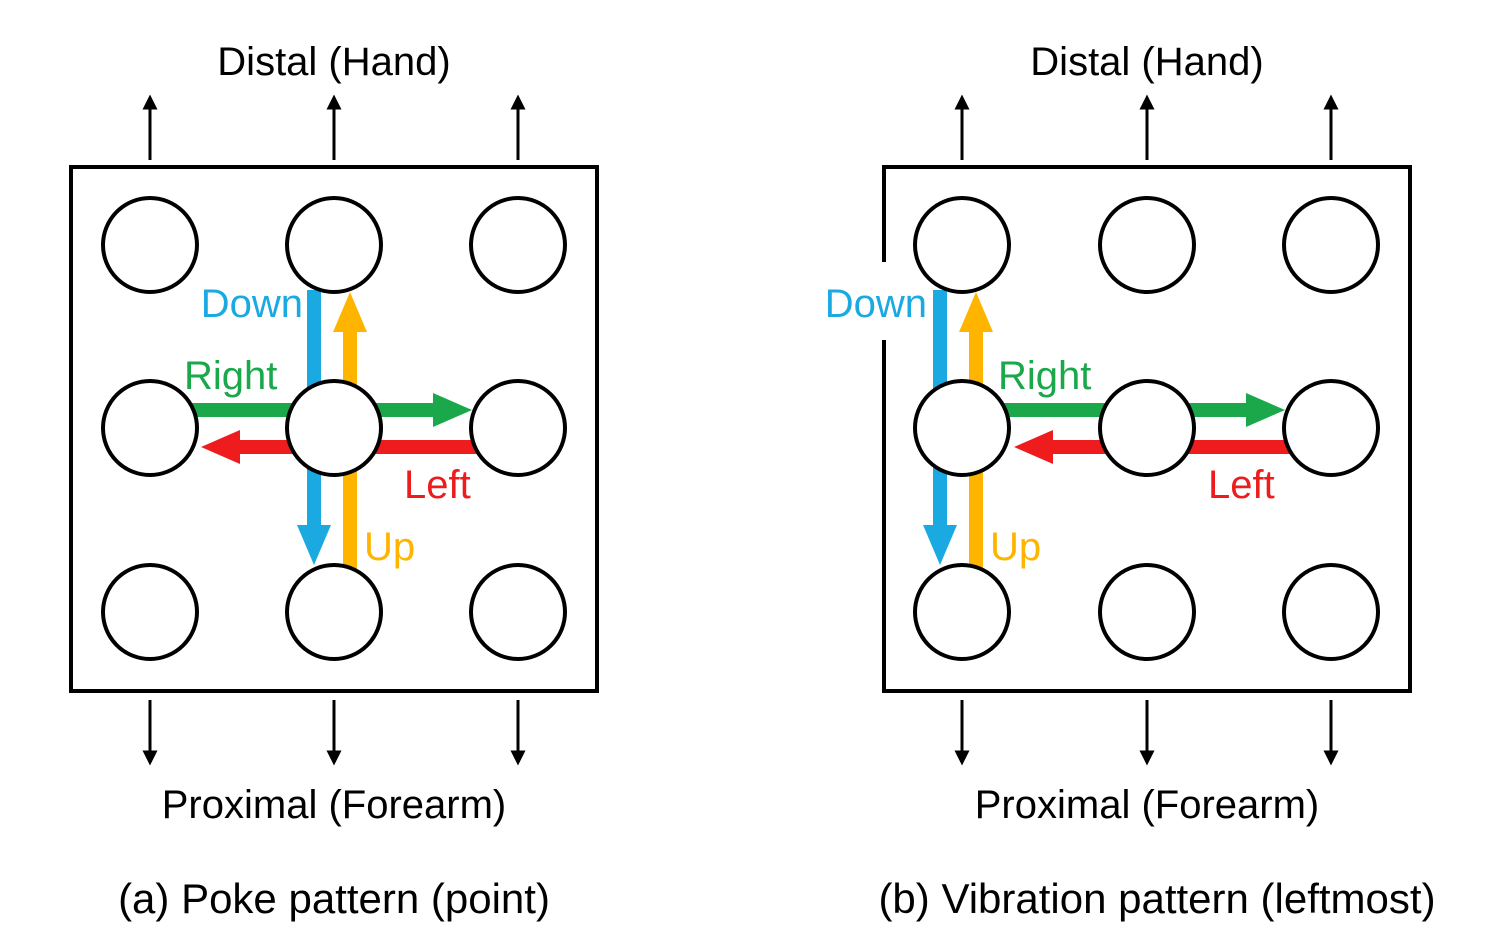  I want to click on panel-a-distal-arrows, so click(334, 127).